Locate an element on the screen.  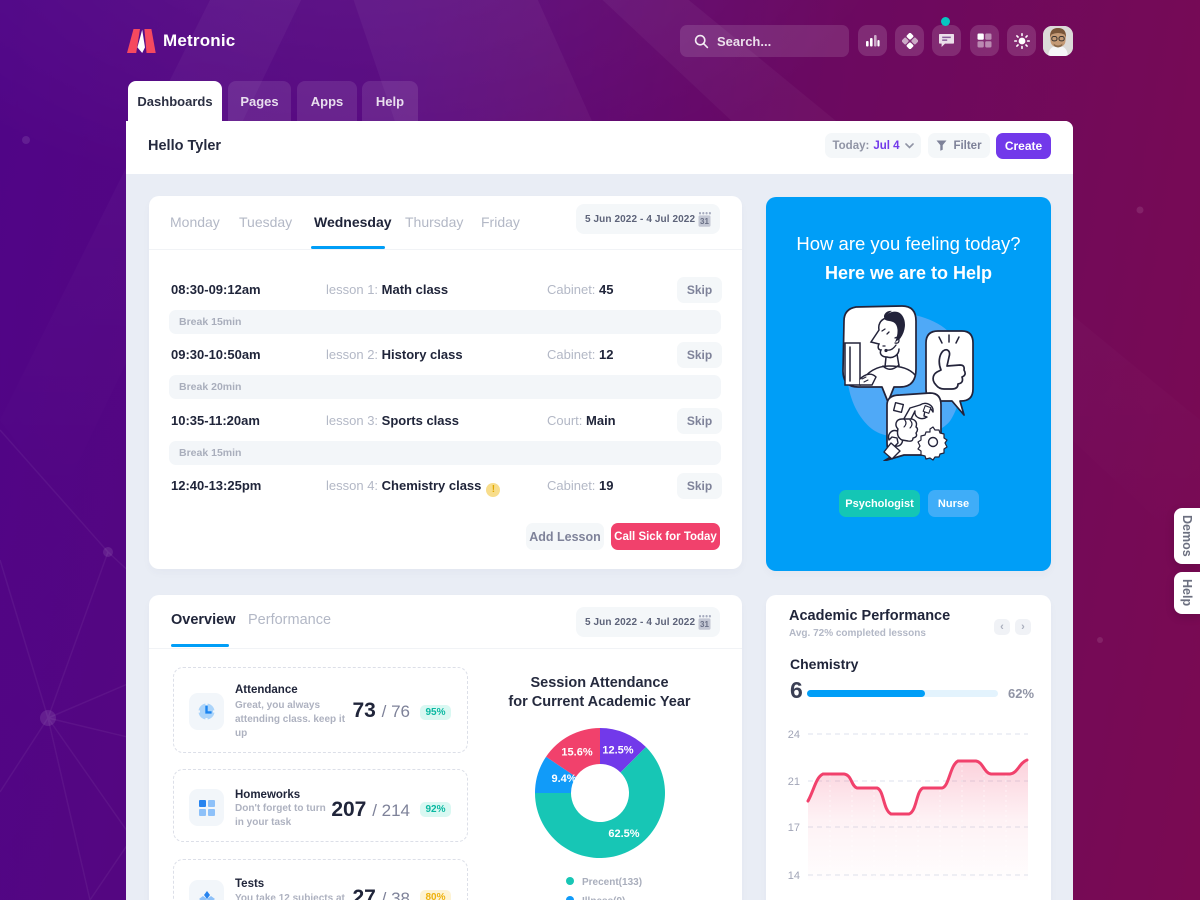
svg-text: 14 is located at coordinates (794, 876).